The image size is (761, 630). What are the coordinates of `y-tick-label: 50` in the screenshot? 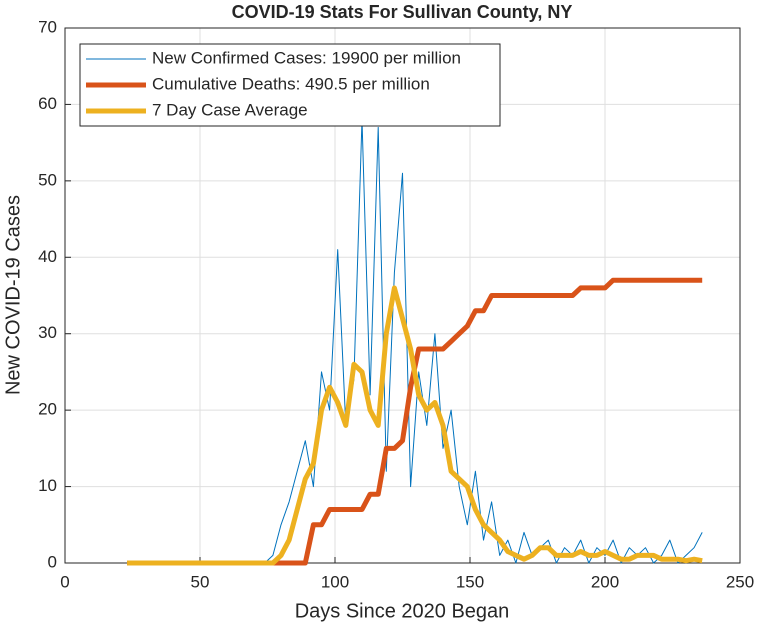 It's located at (47, 179).